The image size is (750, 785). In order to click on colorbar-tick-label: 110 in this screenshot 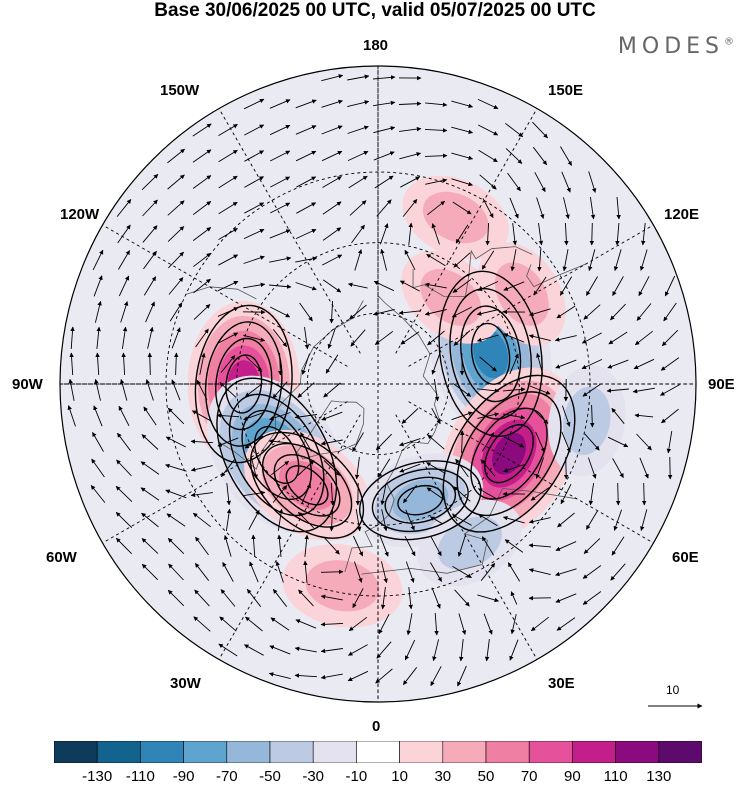, I will do `click(616, 776)`.